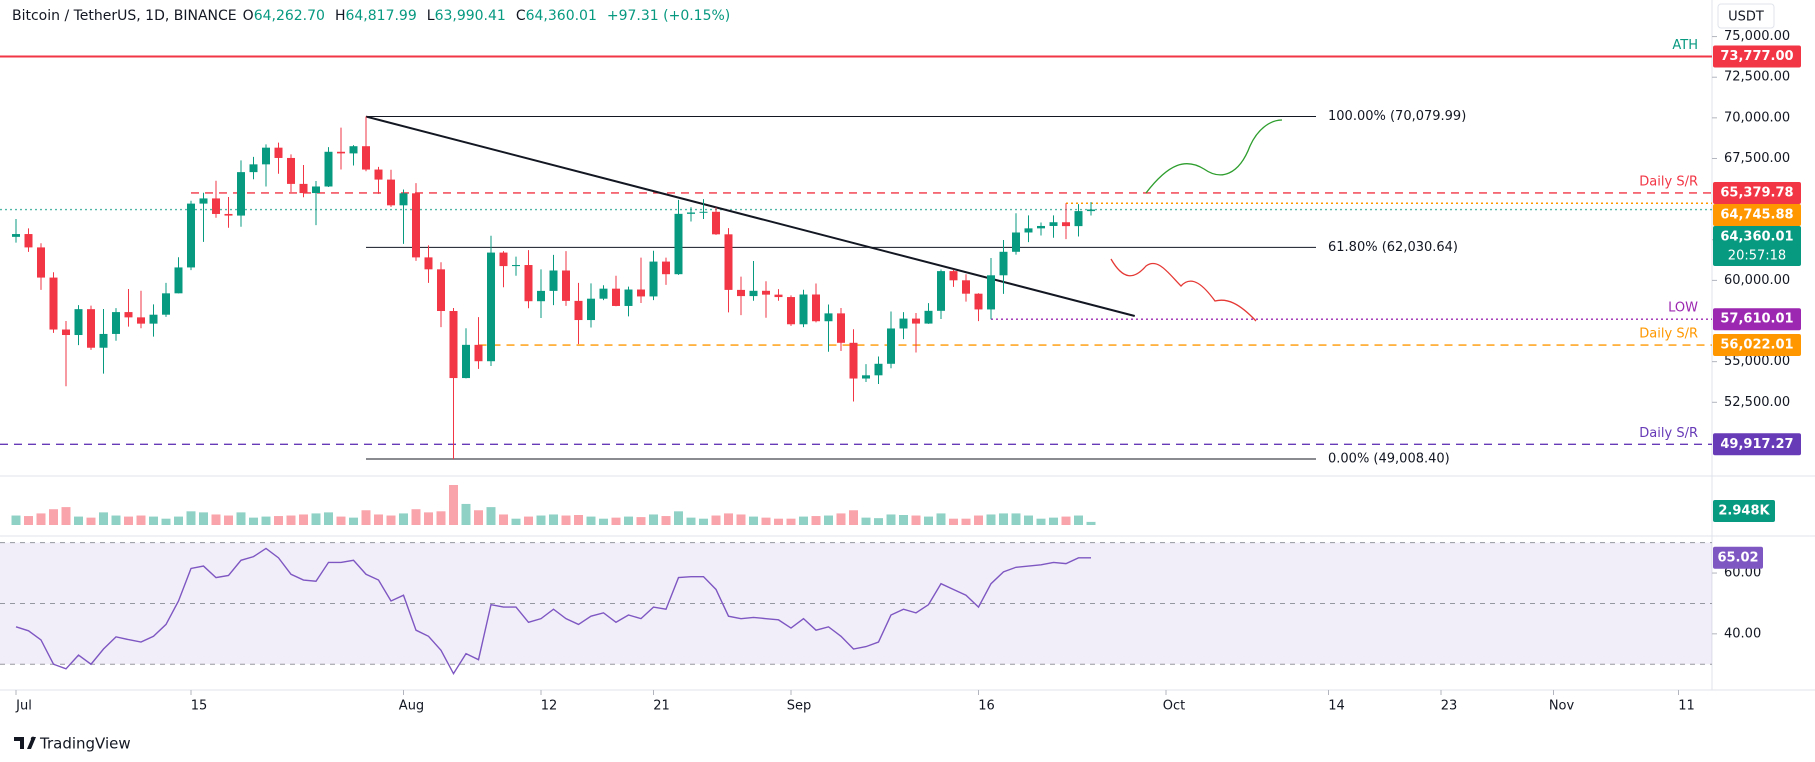 The image size is (1815, 762). I want to click on y-tick-label: 75,000.00, so click(1757, 36).